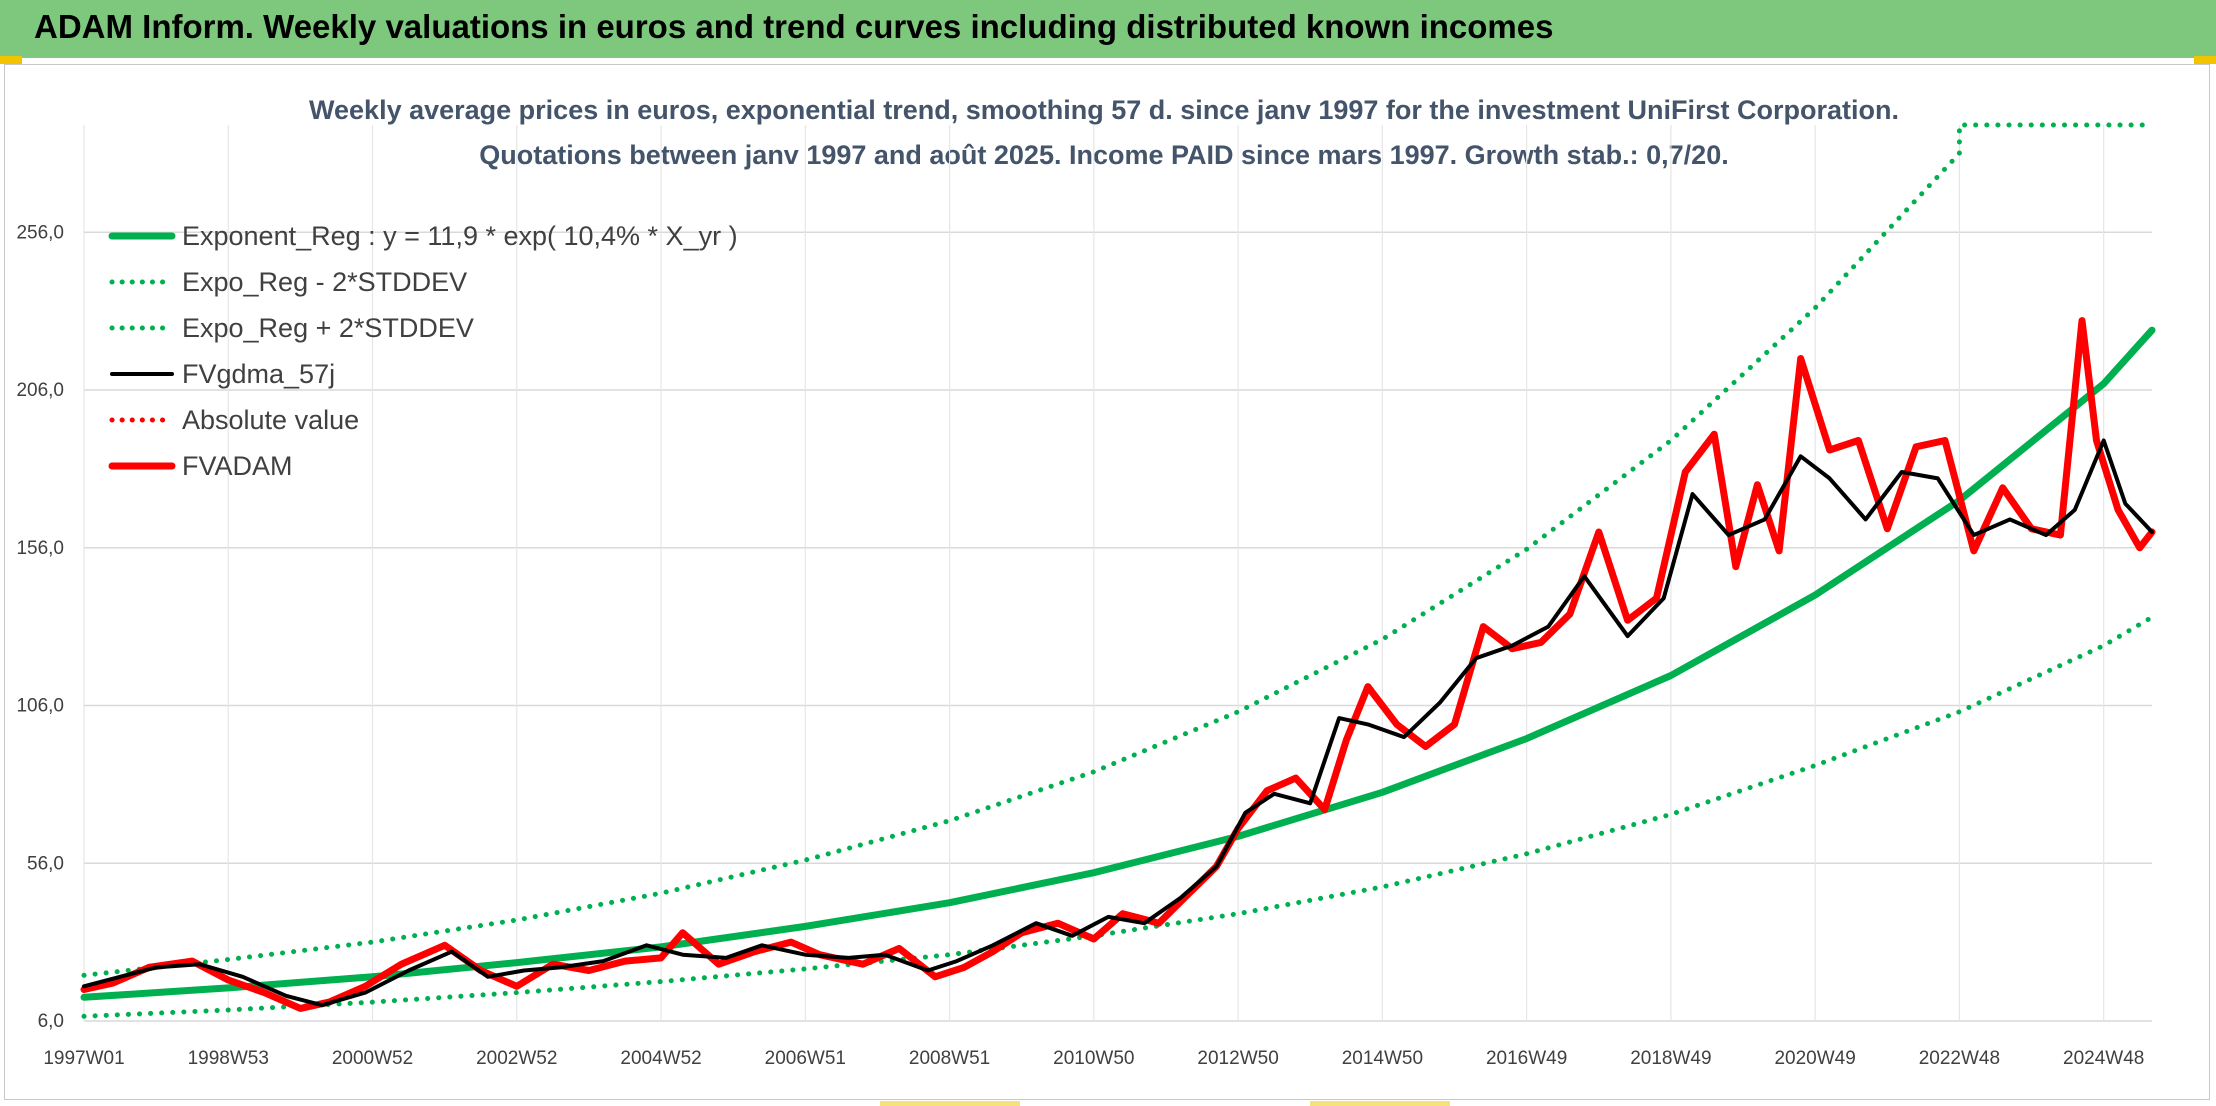 This screenshot has width=2216, height=1106. What do you see at coordinates (270, 420) in the screenshot?
I see `legend-label: Absolute value` at bounding box center [270, 420].